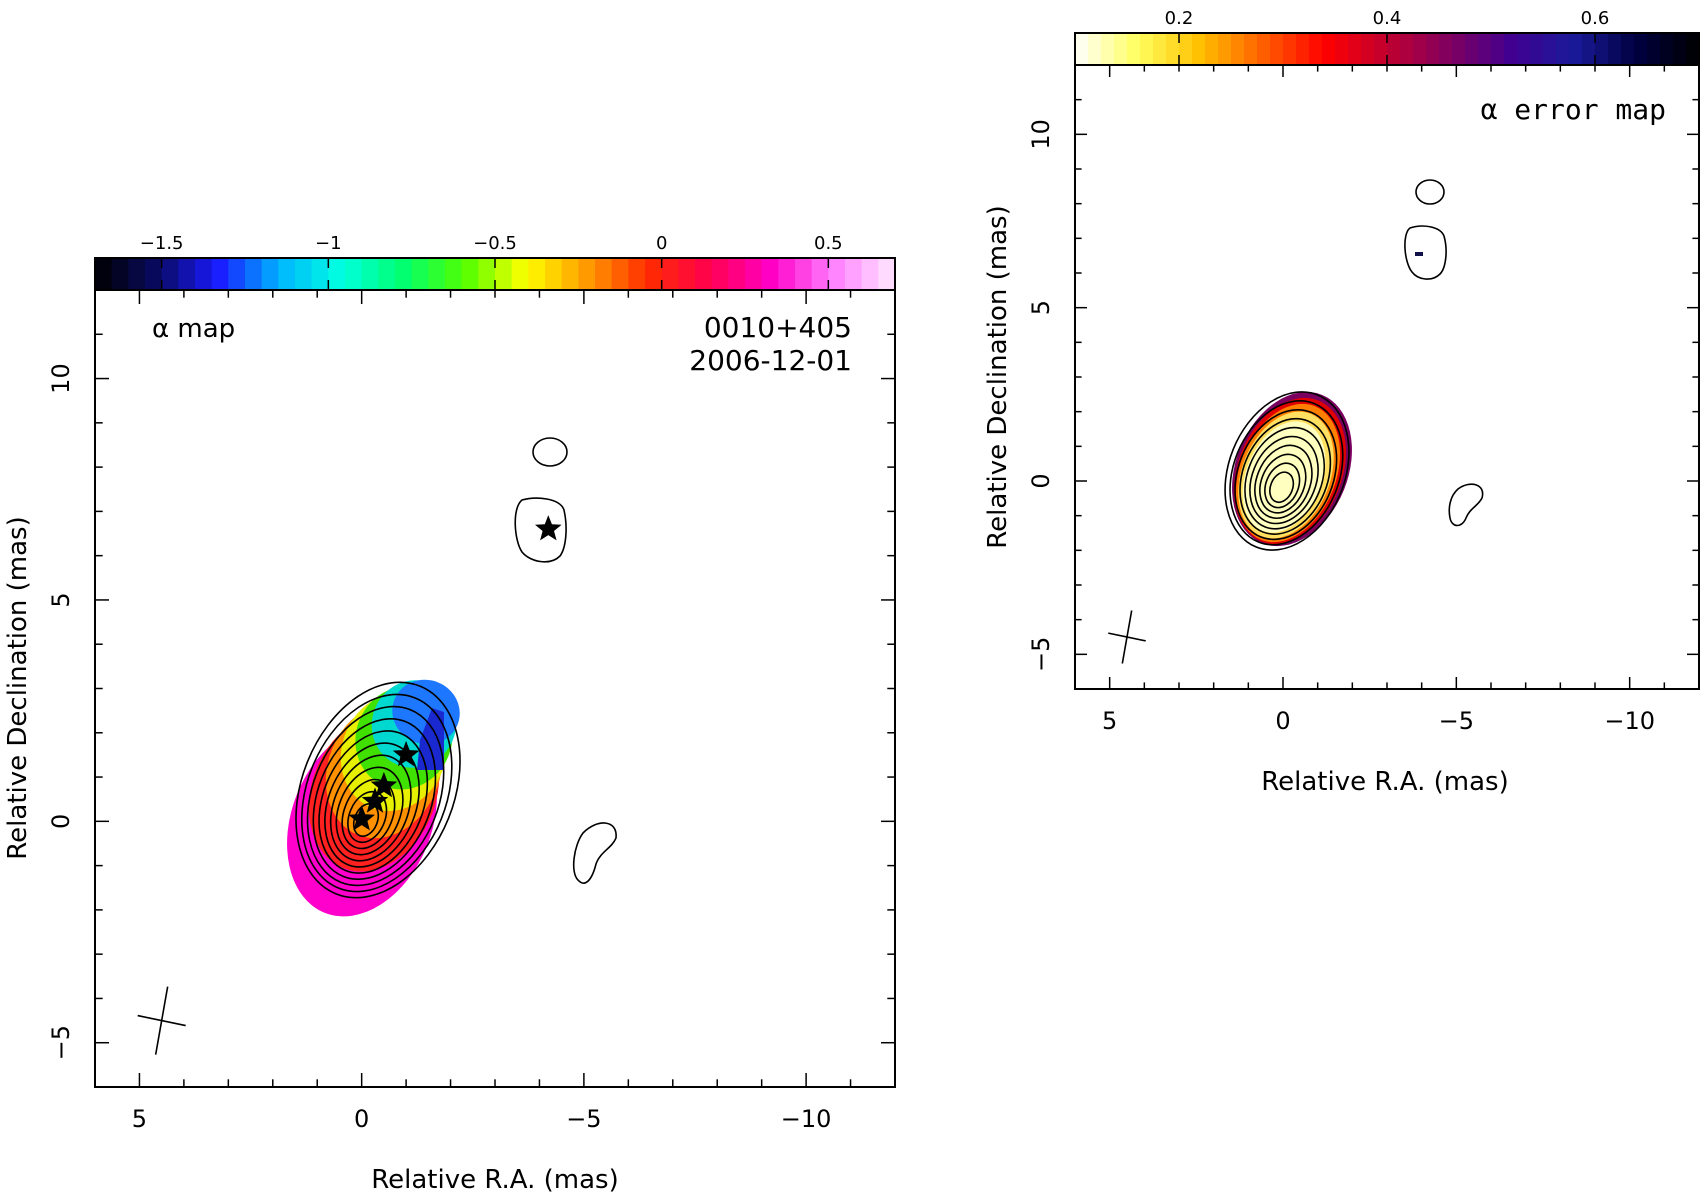  What do you see at coordinates (540, 530) in the screenshot?
I see `contour-blob-north-lower` at bounding box center [540, 530].